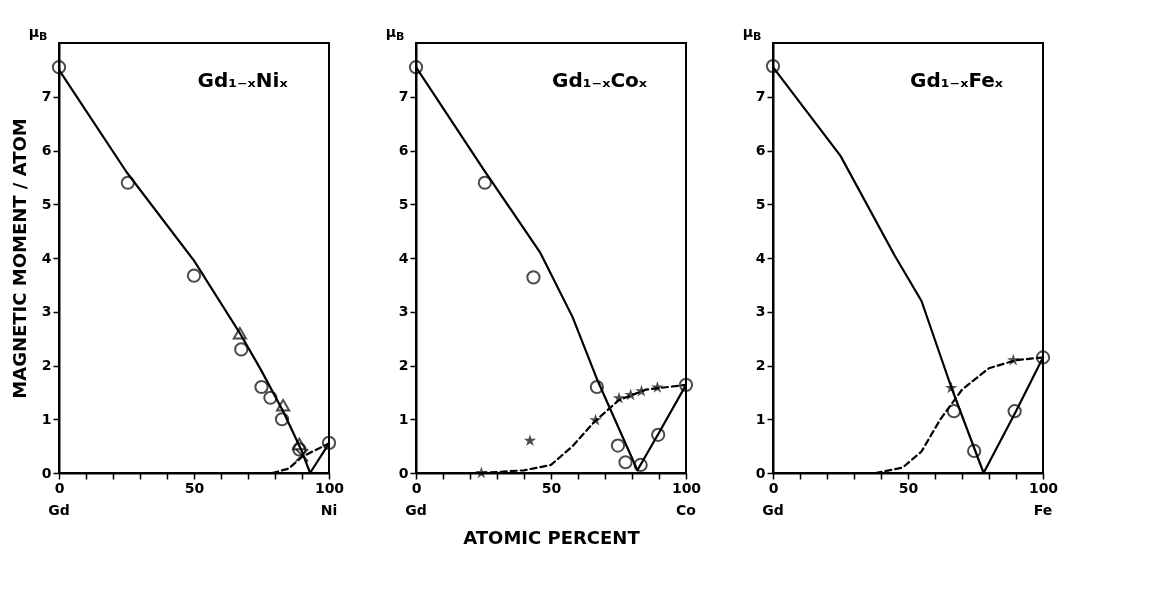  Describe the element at coordinates (686, 510) in the screenshot. I see `text: Co` at that location.